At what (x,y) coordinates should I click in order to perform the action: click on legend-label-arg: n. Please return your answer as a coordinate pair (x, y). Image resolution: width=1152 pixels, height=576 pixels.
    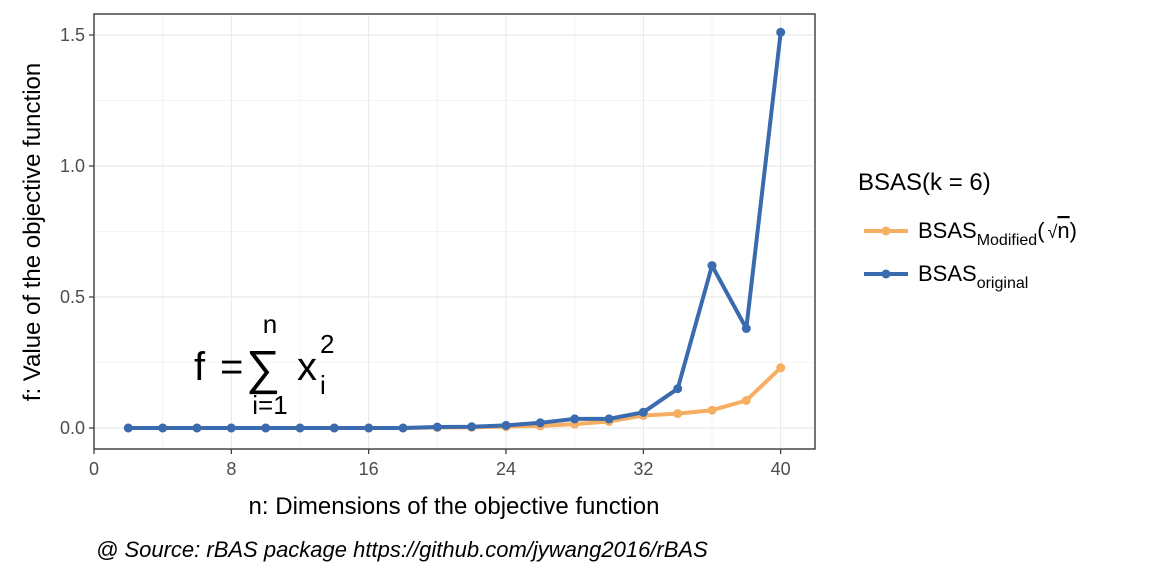
    Looking at the image, I should click on (1063, 230).